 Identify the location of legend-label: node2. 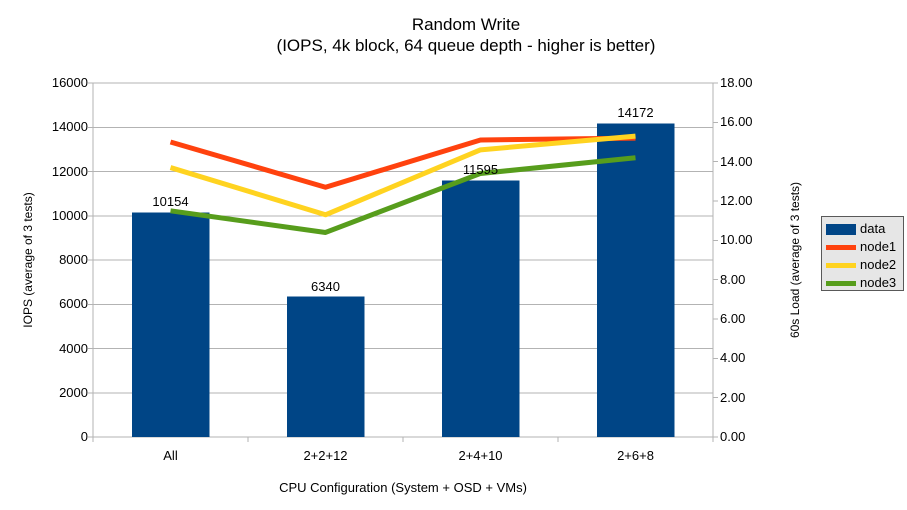
(878, 264).